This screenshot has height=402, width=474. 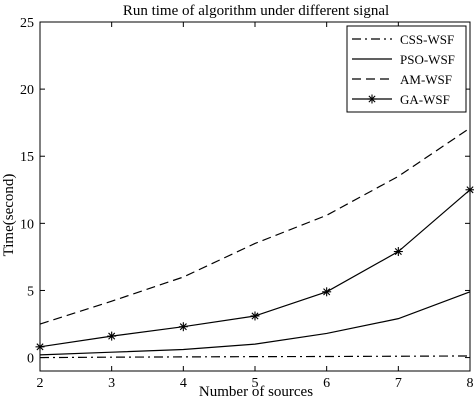 What do you see at coordinates (427, 59) in the screenshot?
I see `legend-label: PSO-WSF` at bounding box center [427, 59].